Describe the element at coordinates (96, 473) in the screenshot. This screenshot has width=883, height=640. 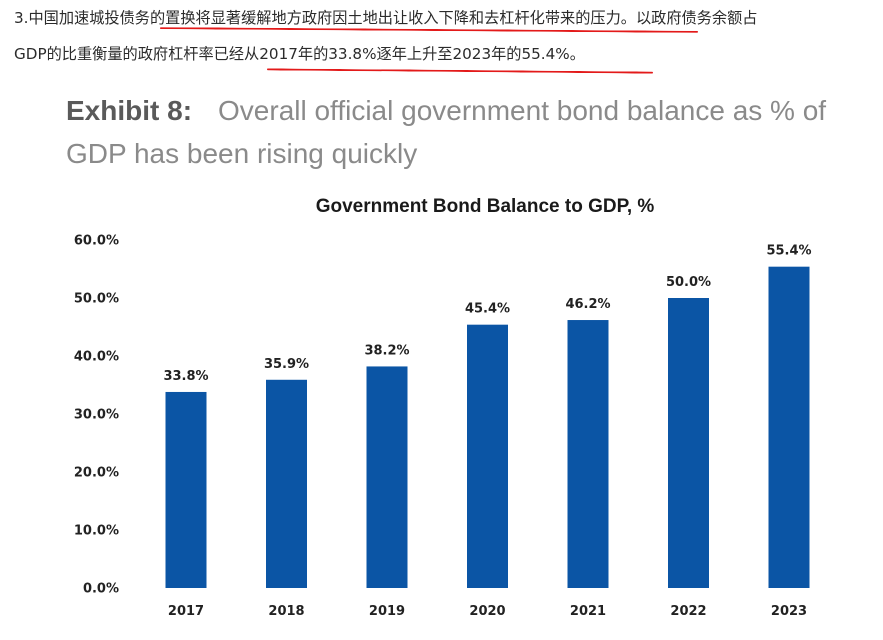
I see `y-tick-label: 20.0%` at that location.